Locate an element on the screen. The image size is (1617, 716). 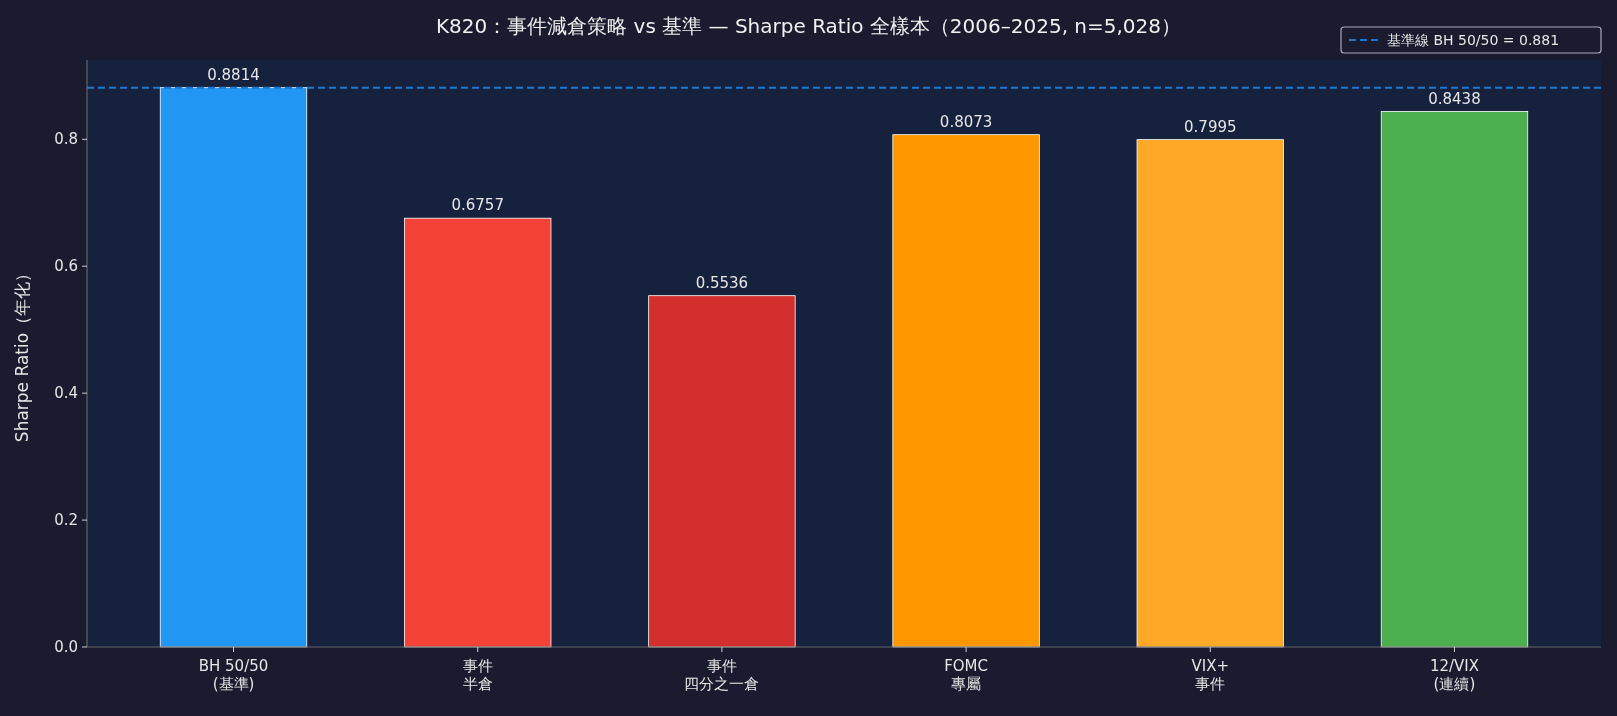
y-tick-label: 0.8 is located at coordinates (66, 139).